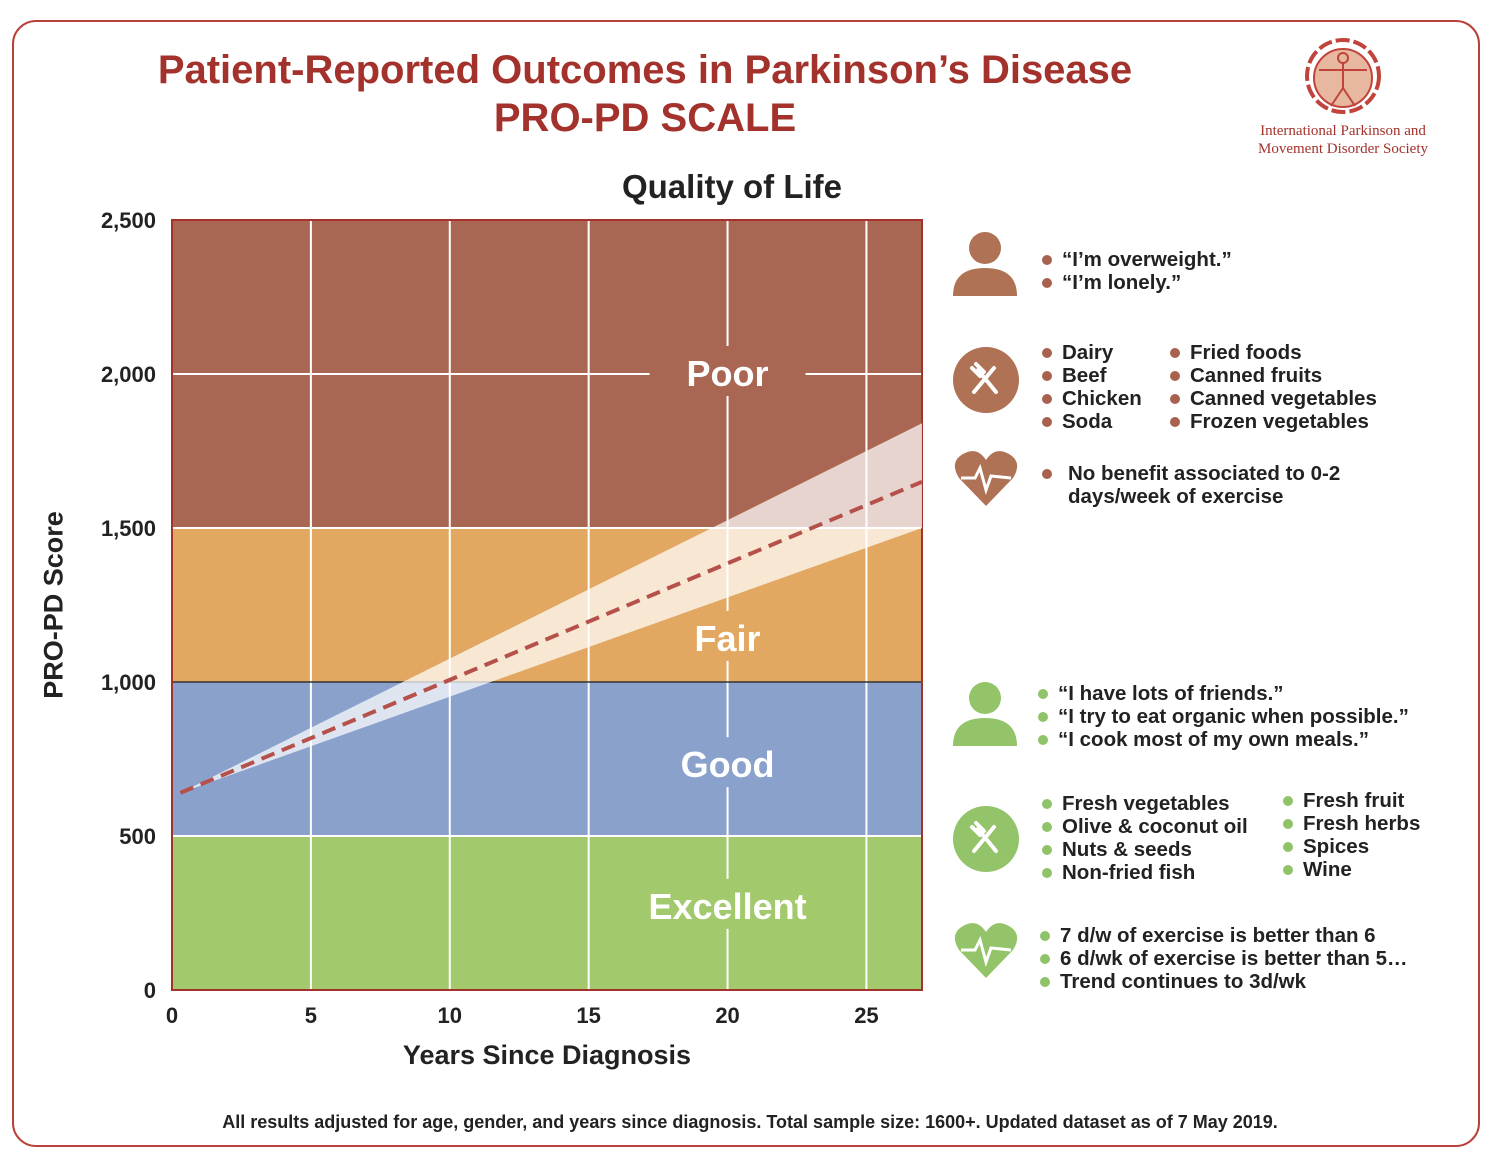  What do you see at coordinates (137, 836) in the screenshot?
I see `y-tick-label: 500` at bounding box center [137, 836].